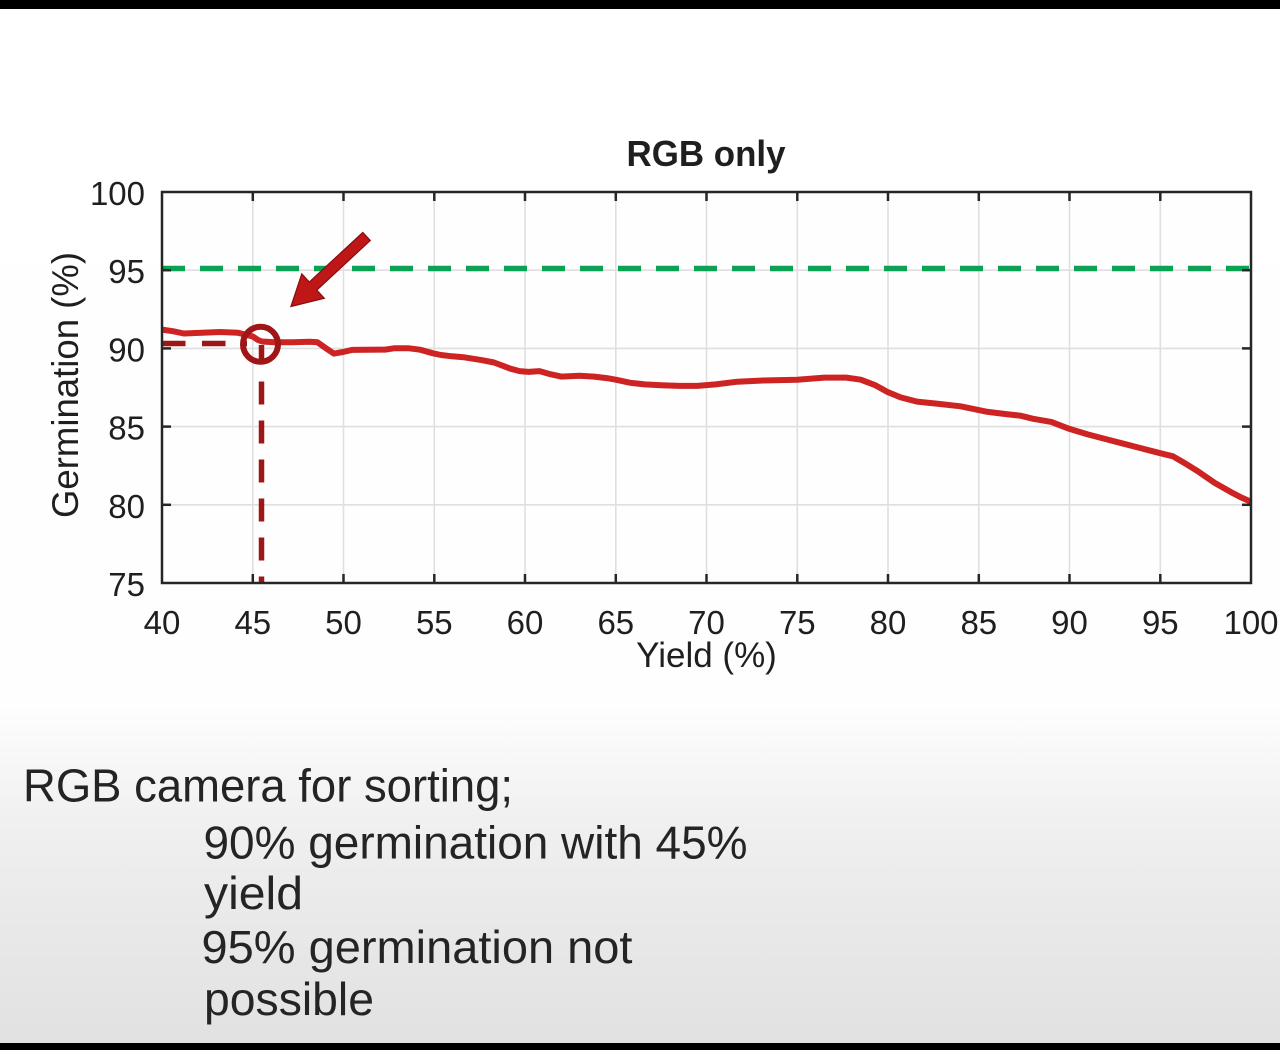 The width and height of the screenshot is (1280, 1050). What do you see at coordinates (162, 622) in the screenshot?
I see `svg-text: 40` at bounding box center [162, 622].